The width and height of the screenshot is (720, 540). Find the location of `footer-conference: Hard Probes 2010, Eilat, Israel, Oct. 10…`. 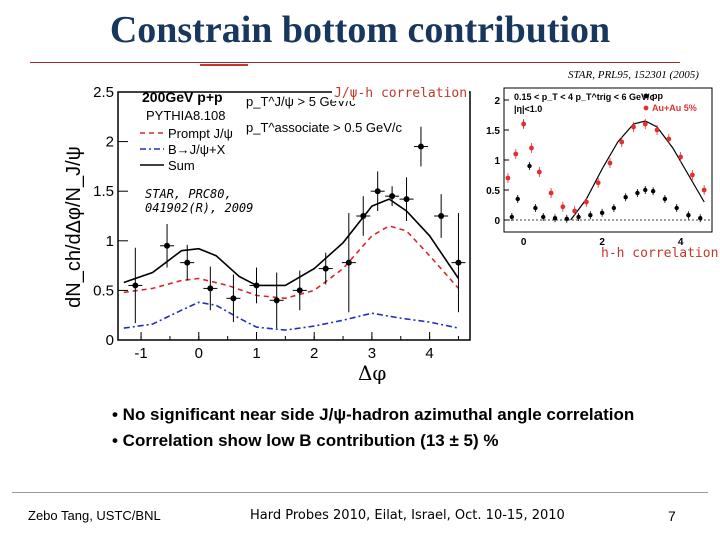

footer-conference: Hard Probes 2010, Eilat, Israel, Oct. 10… is located at coordinates (407, 515).